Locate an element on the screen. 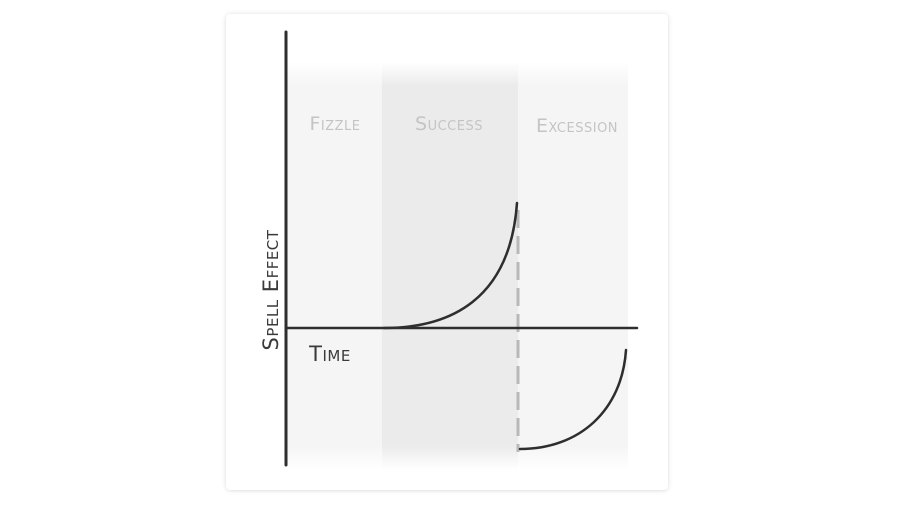 This screenshot has height=512, width=900. y-axis-label: Spell Effect is located at coordinates (271, 289).